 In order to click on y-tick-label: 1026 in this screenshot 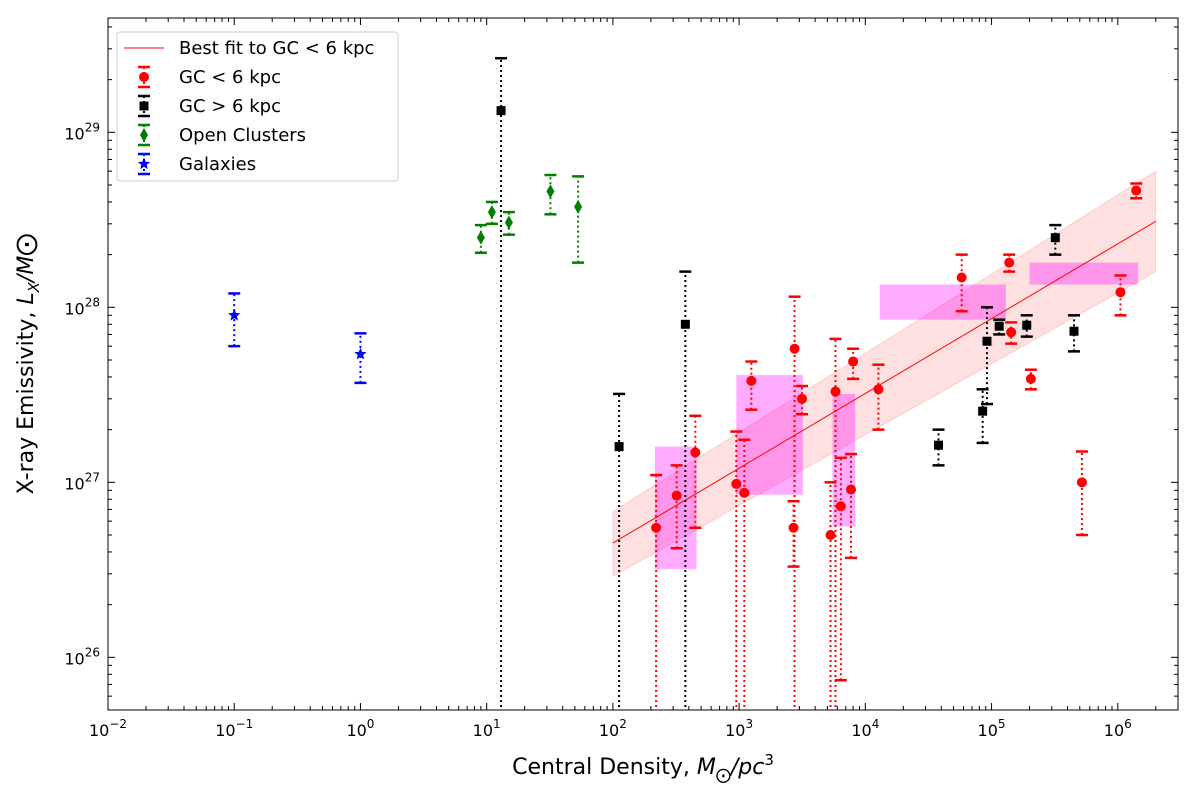, I will do `click(82, 656)`.